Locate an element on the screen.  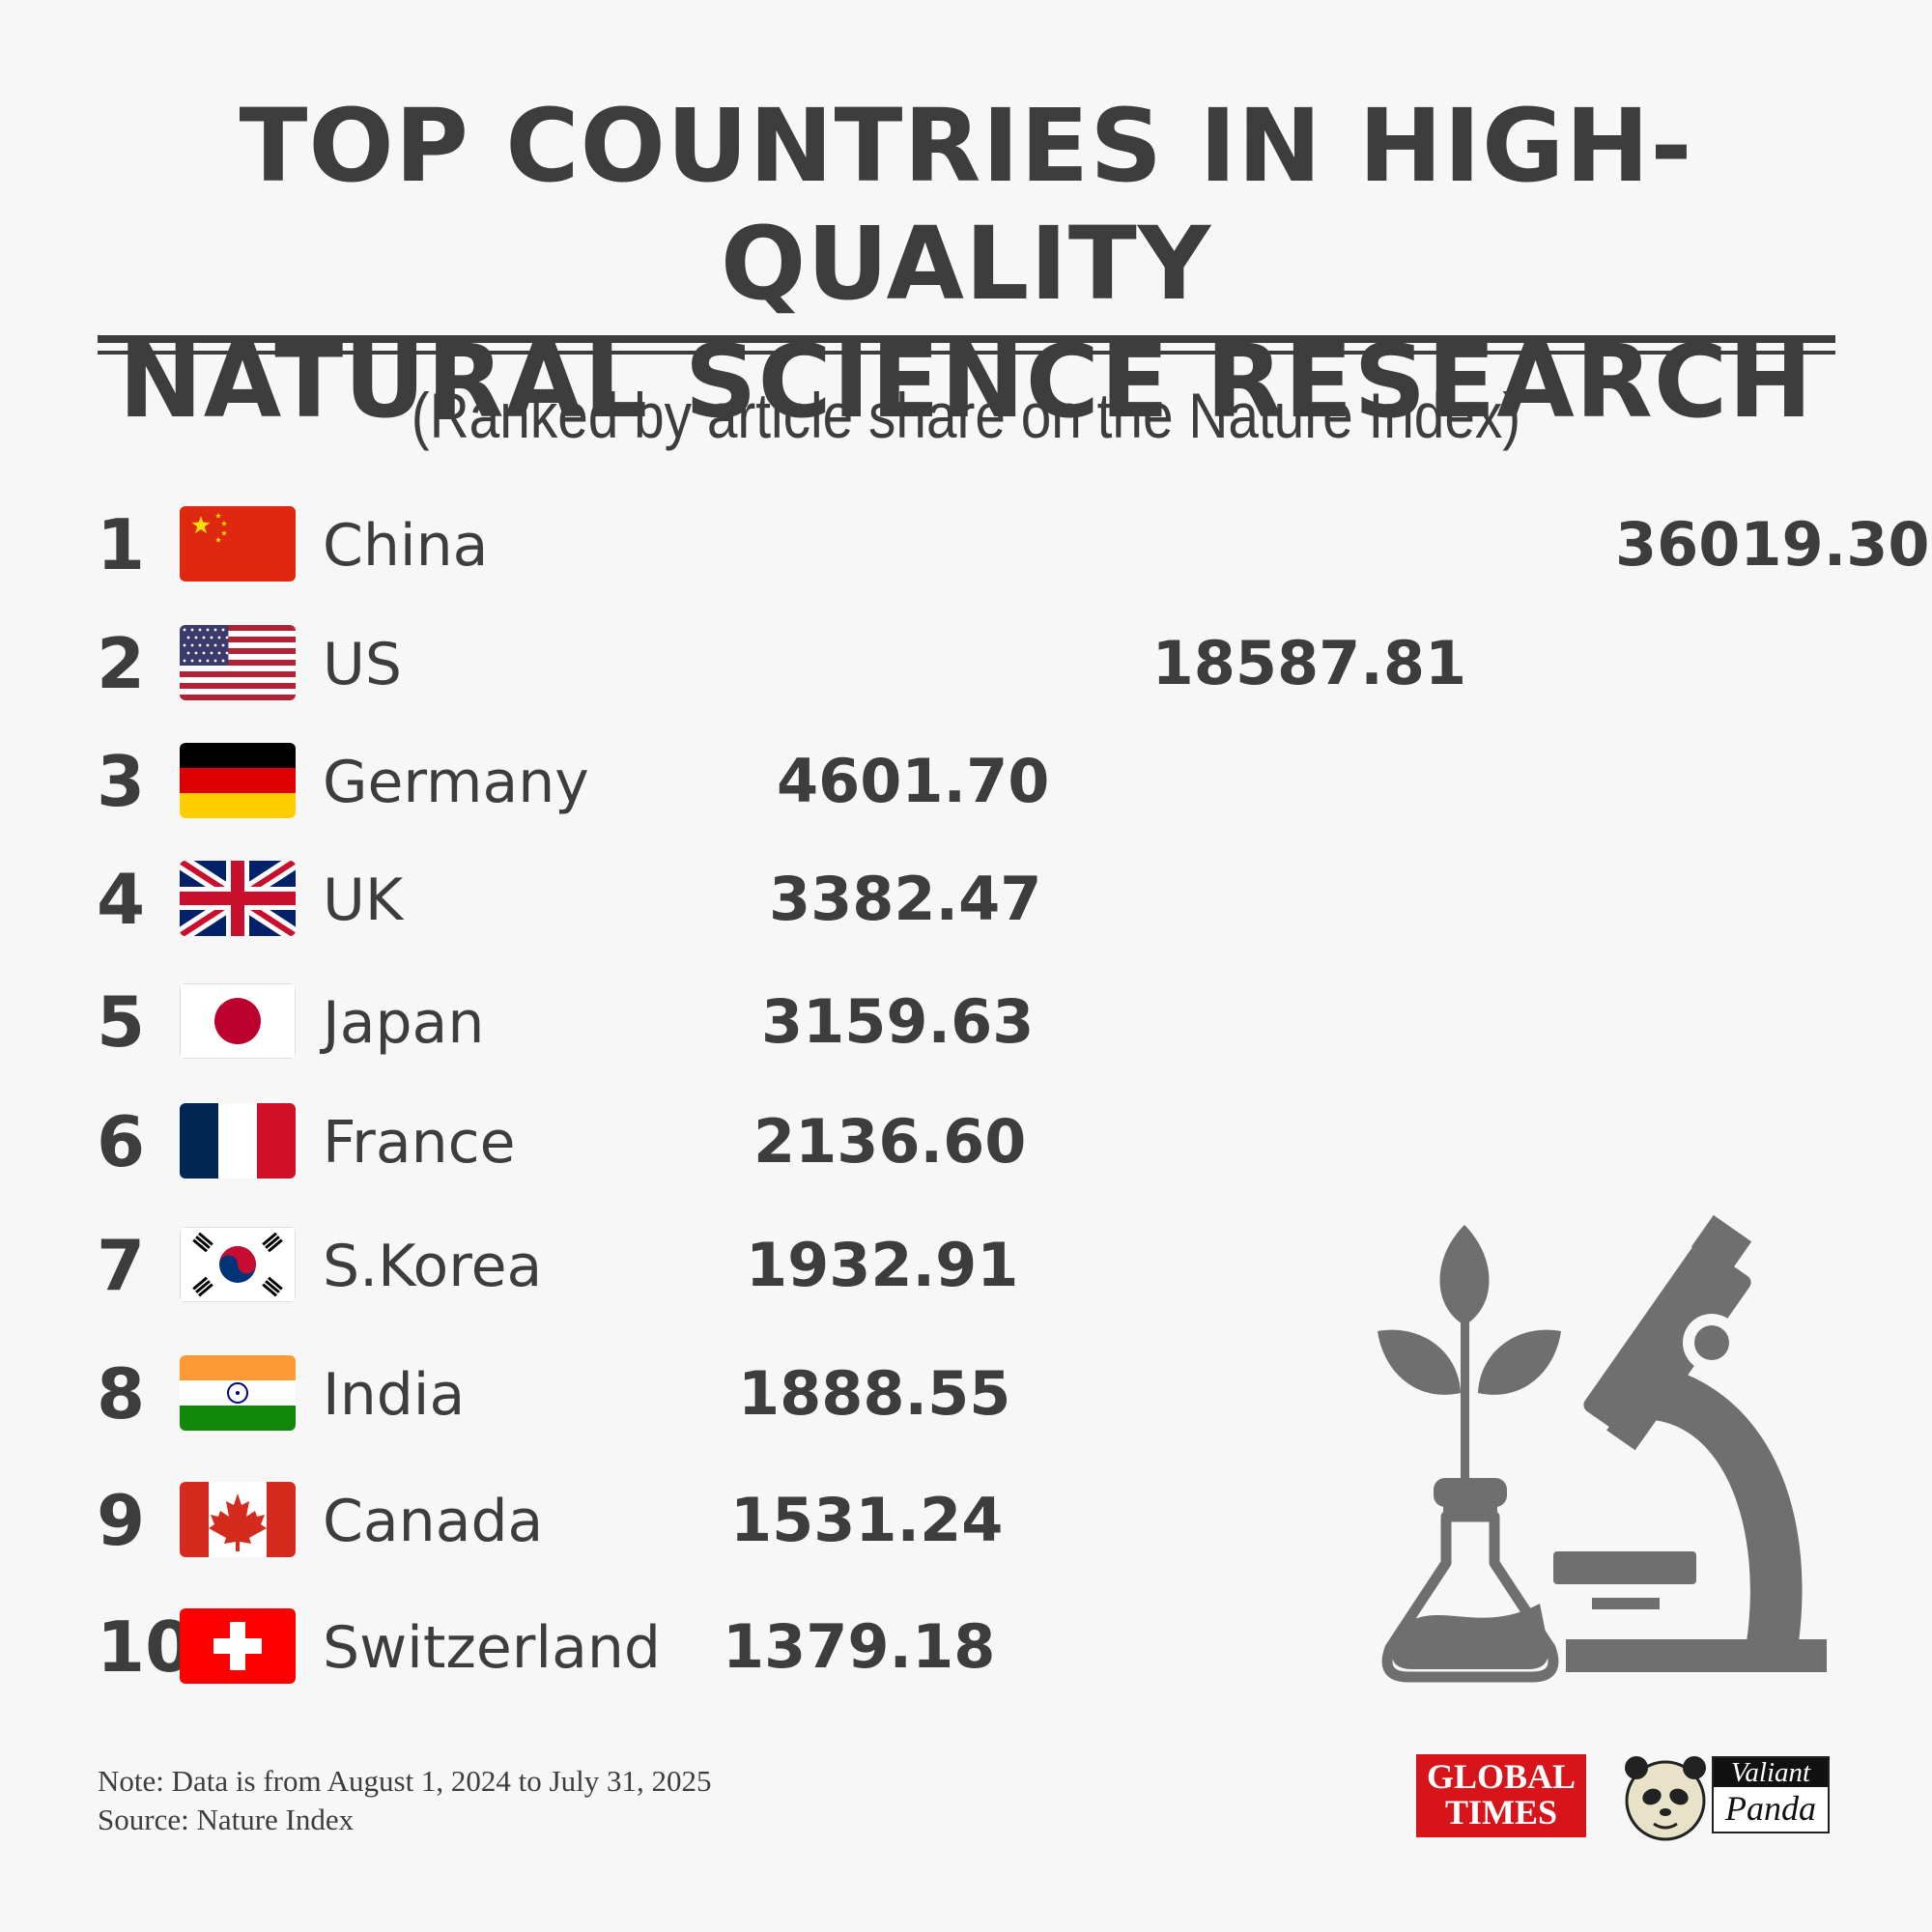
rank-label: 2 is located at coordinates (121, 663).